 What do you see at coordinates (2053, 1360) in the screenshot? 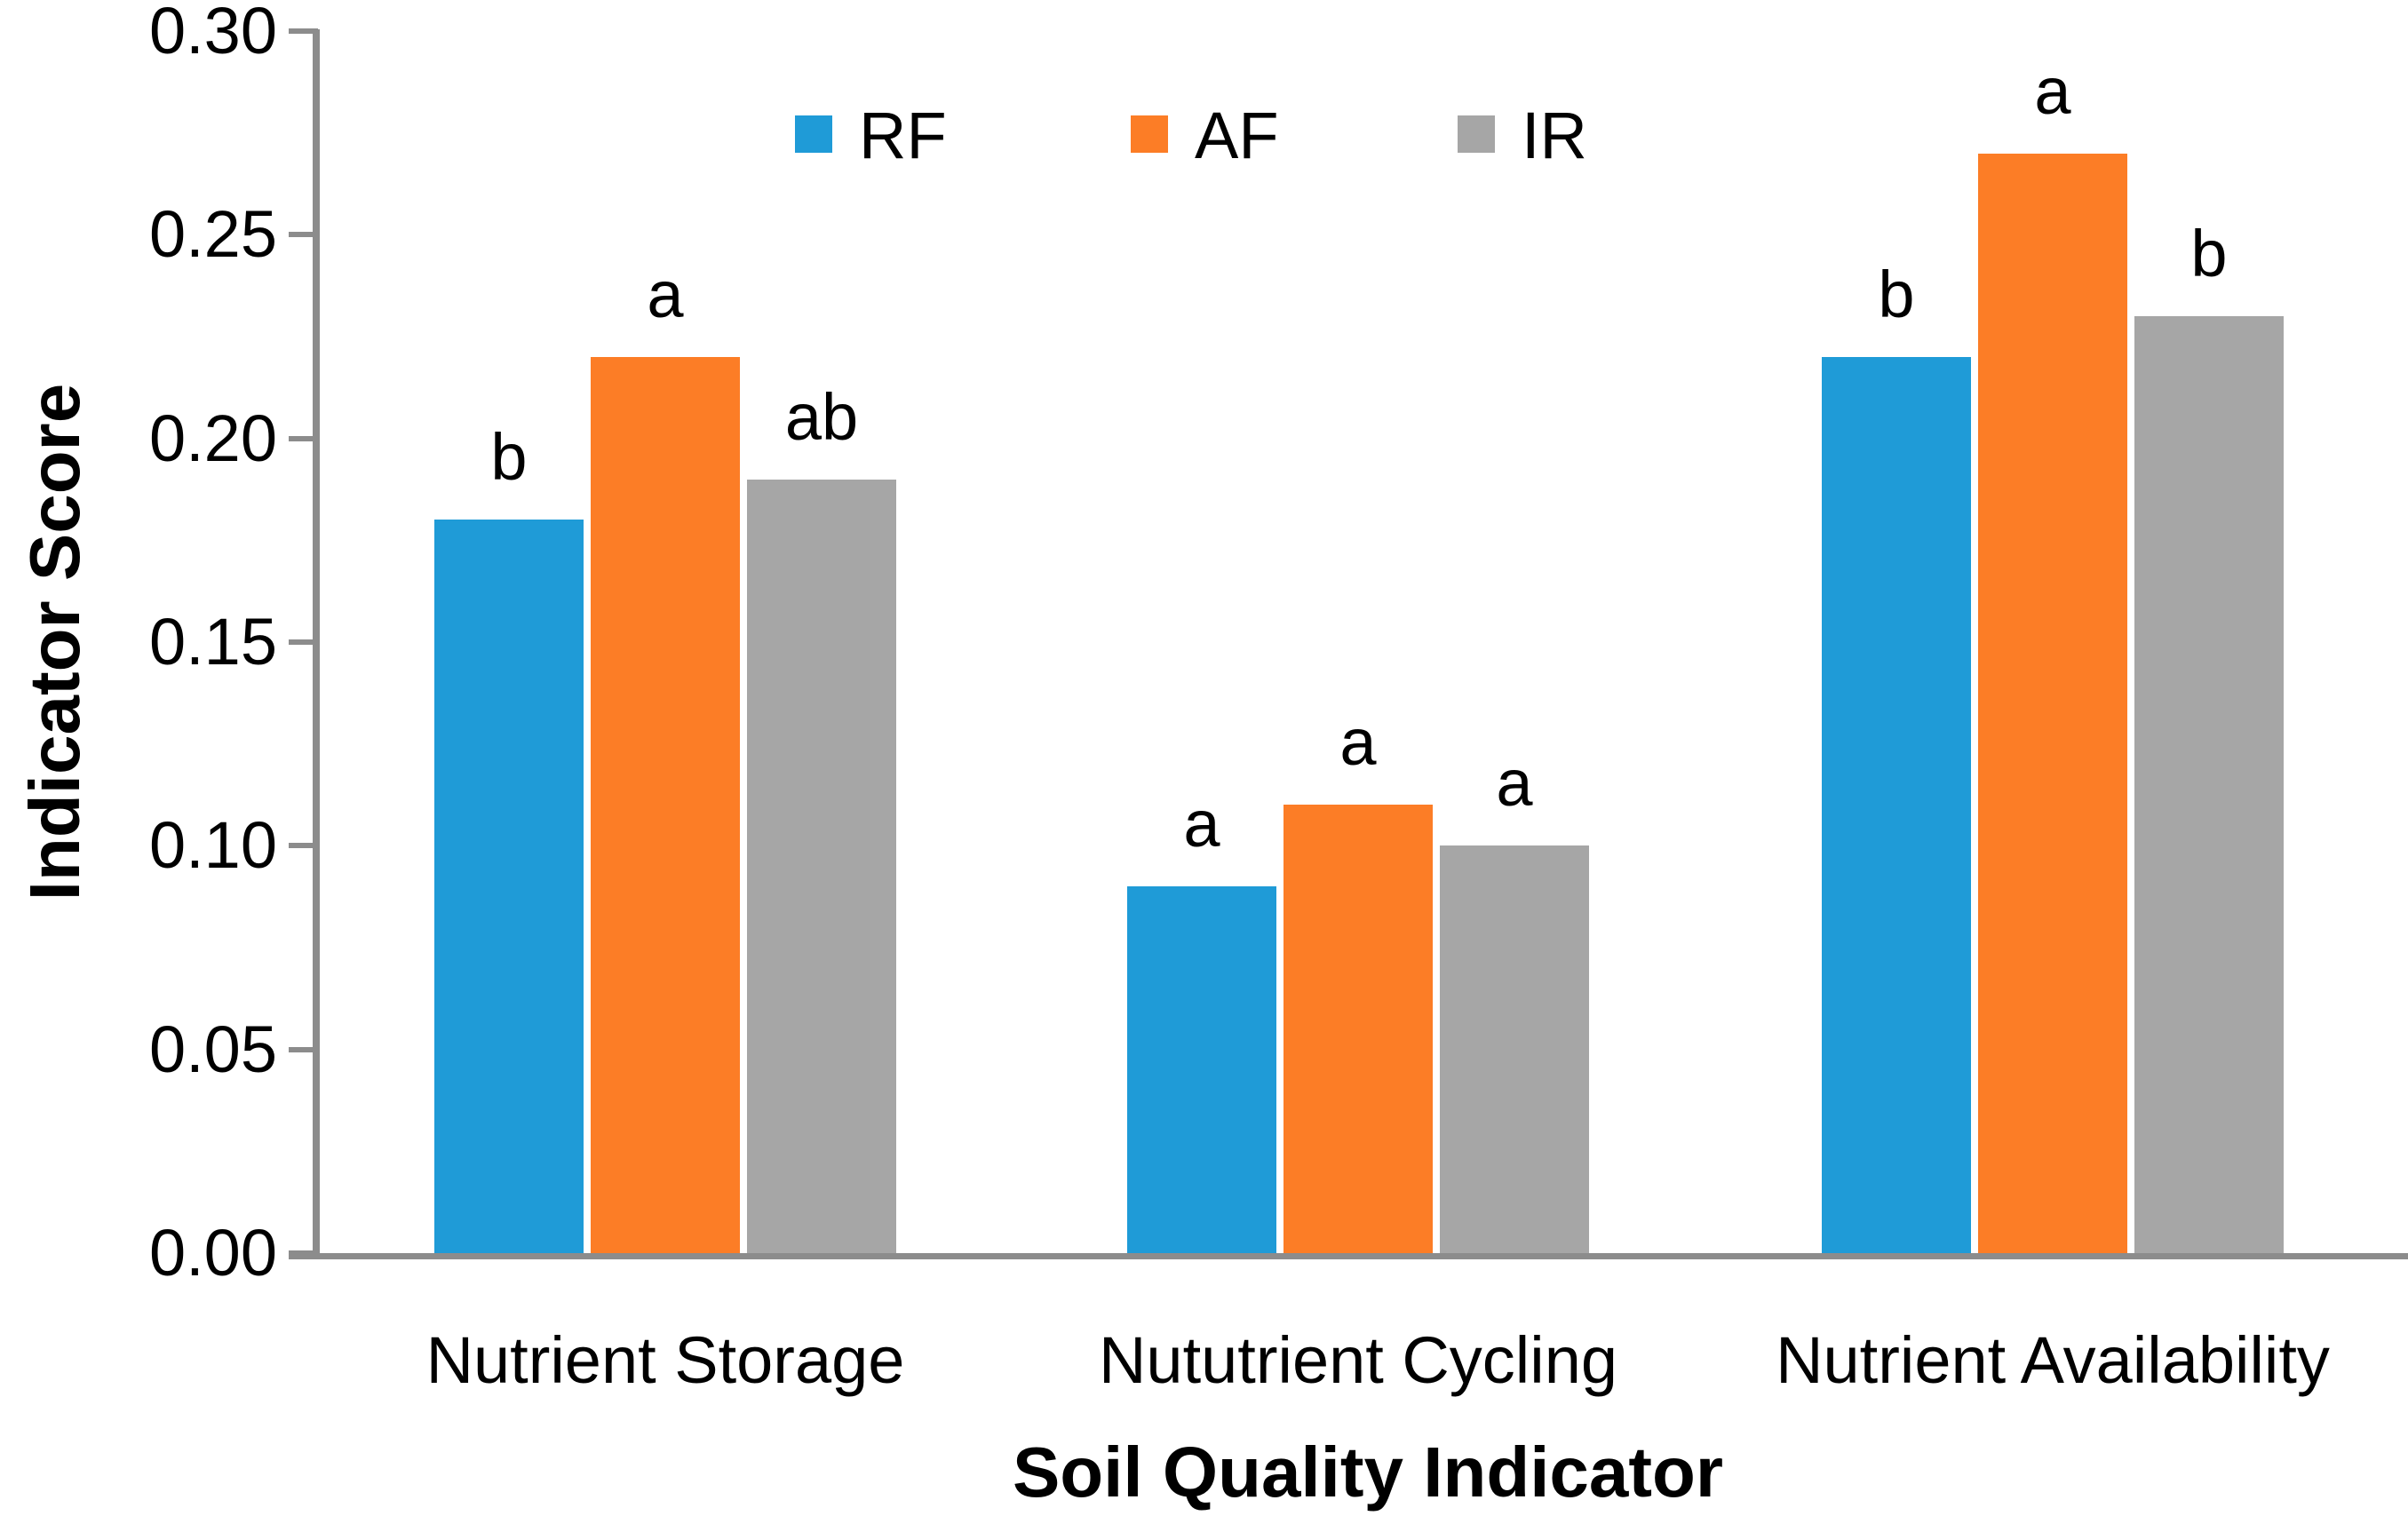
I see `x-category-label: Nutrient Availability` at bounding box center [2053, 1360].